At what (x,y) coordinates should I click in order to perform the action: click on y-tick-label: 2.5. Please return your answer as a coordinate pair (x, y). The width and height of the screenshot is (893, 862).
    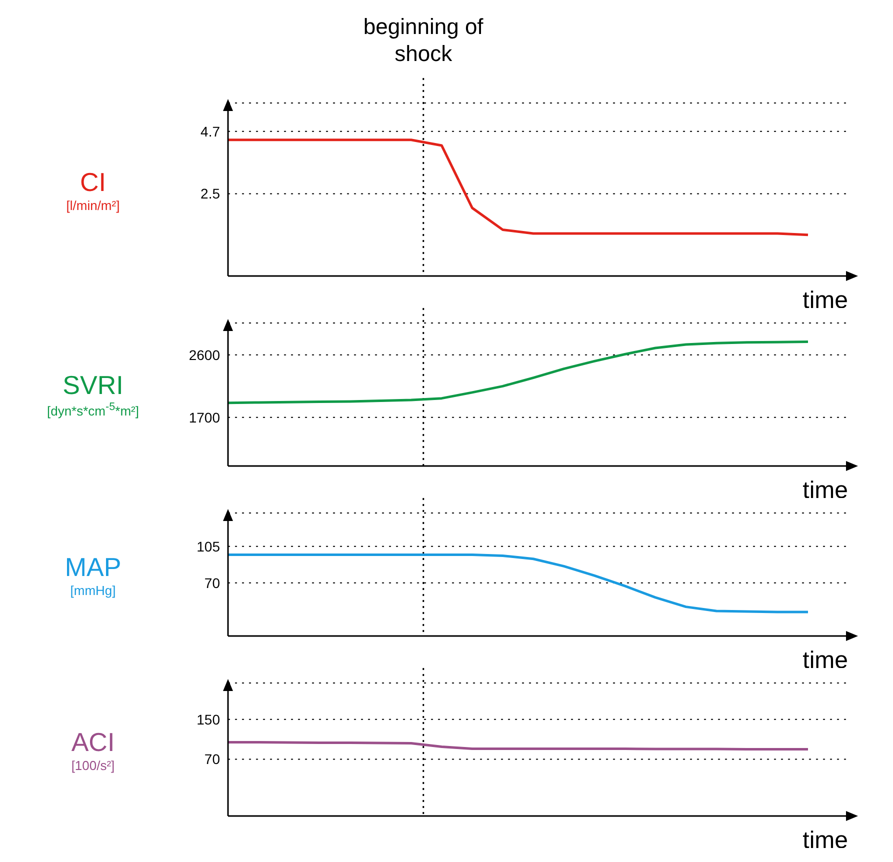
    Looking at the image, I should click on (210, 194).